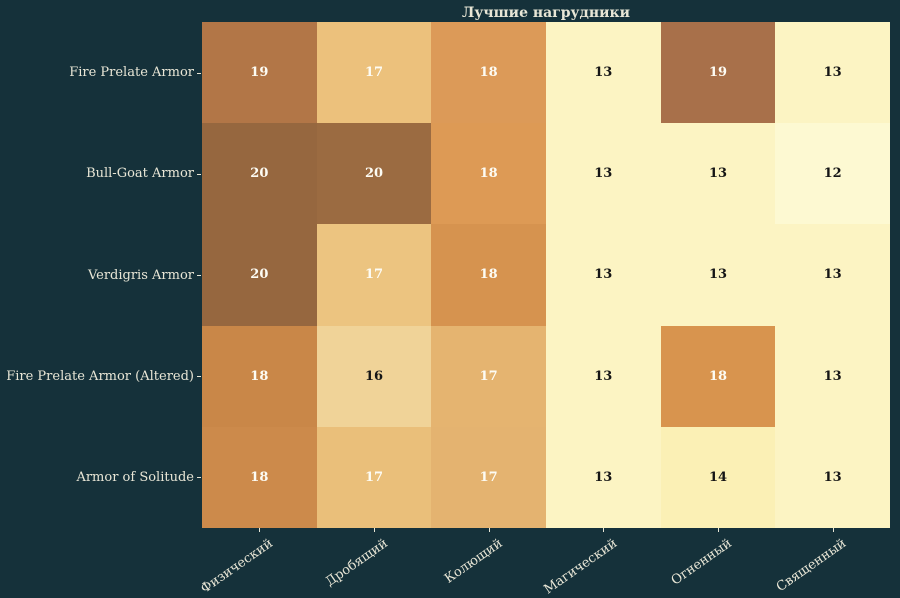 This screenshot has height=598, width=900. Describe the element at coordinates (580, 567) in the screenshot. I see `x-tick-label: Магический` at that location.